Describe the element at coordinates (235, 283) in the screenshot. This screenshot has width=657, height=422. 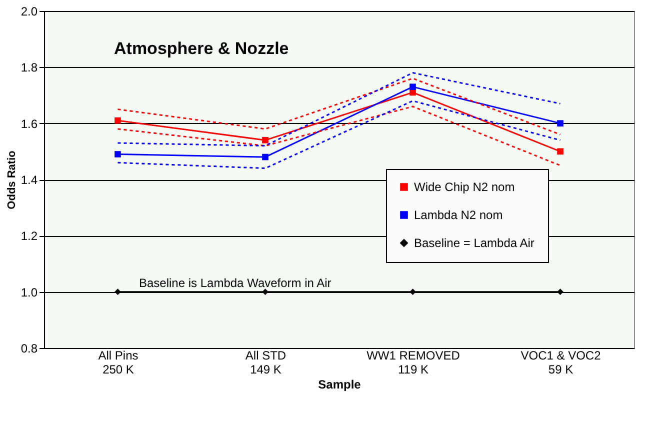
I see `annotation: Baseline is Lambda Waveform in Air` at that location.